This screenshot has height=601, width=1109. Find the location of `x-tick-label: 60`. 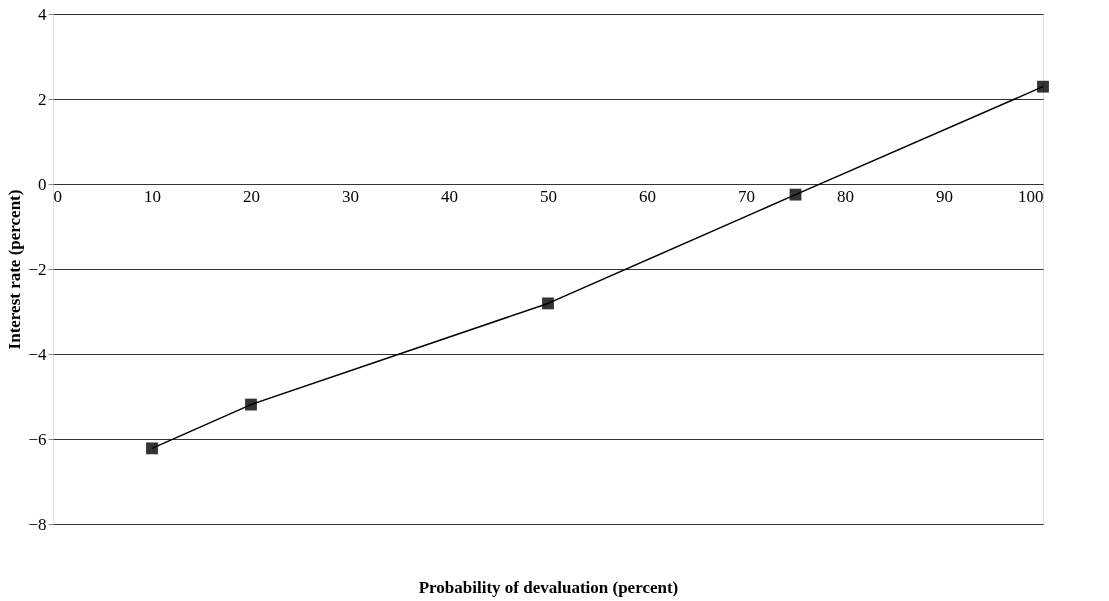

x-tick-label: 60 is located at coordinates (647, 196).